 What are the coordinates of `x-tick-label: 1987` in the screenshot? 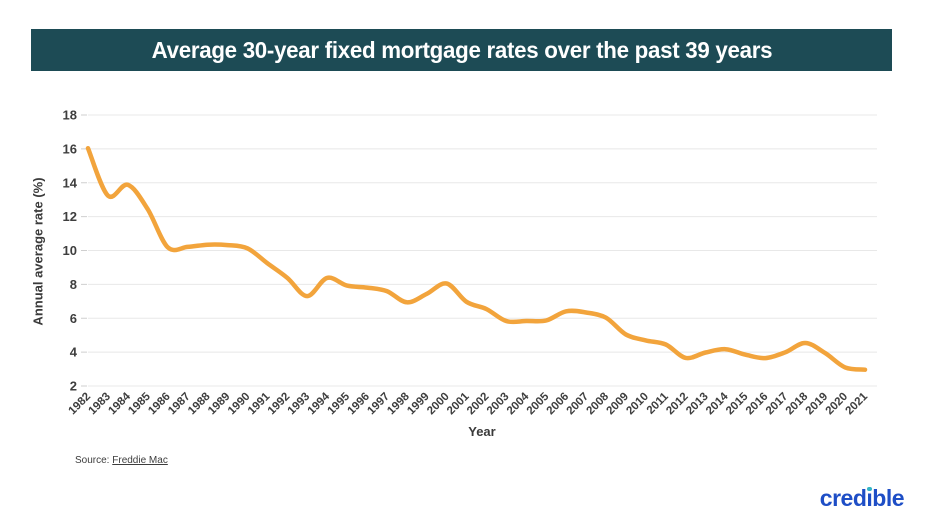 It's located at (179, 404).